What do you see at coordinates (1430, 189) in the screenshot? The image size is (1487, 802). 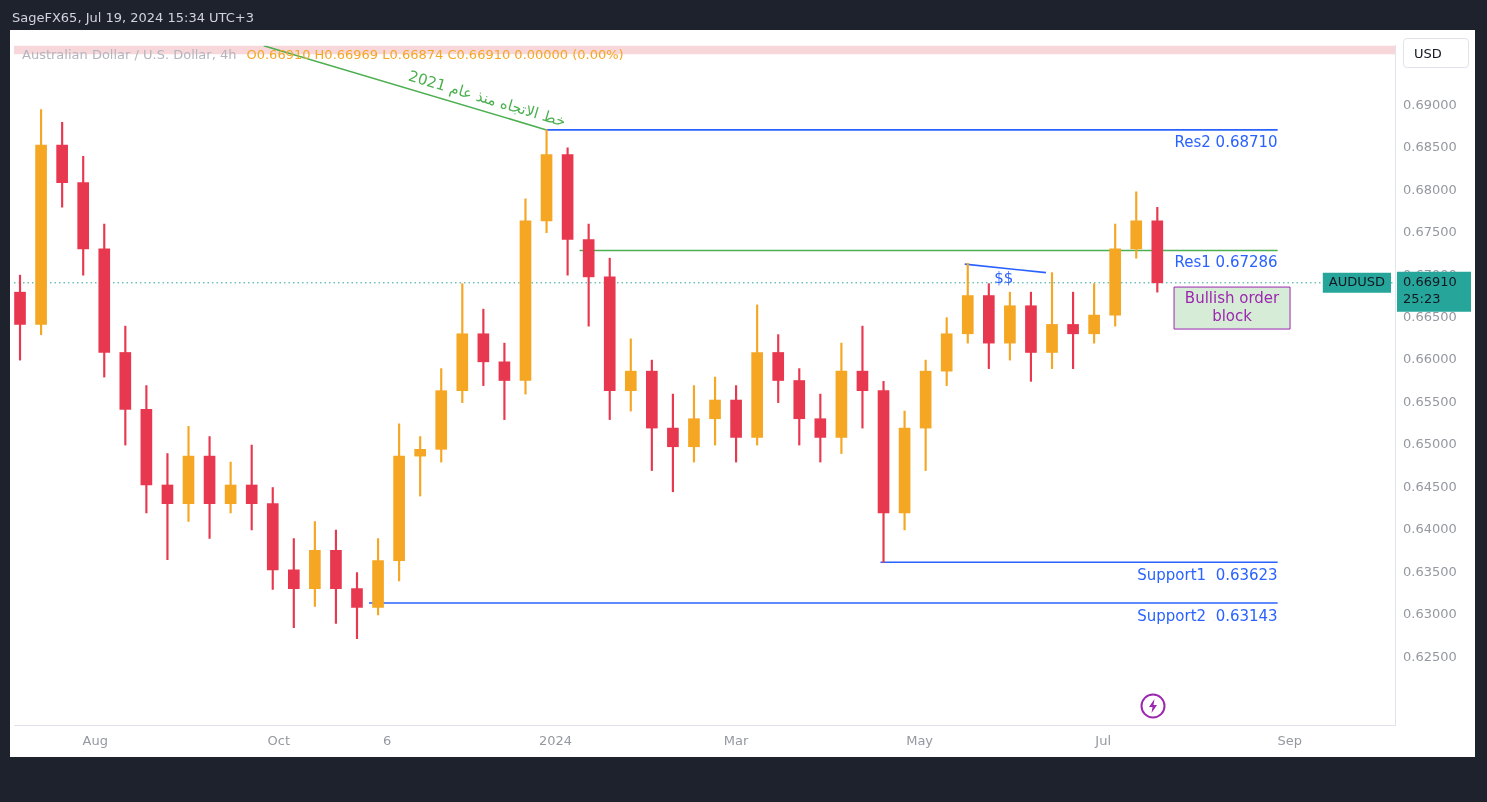 I see `y-tick-label: 0.68000` at bounding box center [1430, 189].